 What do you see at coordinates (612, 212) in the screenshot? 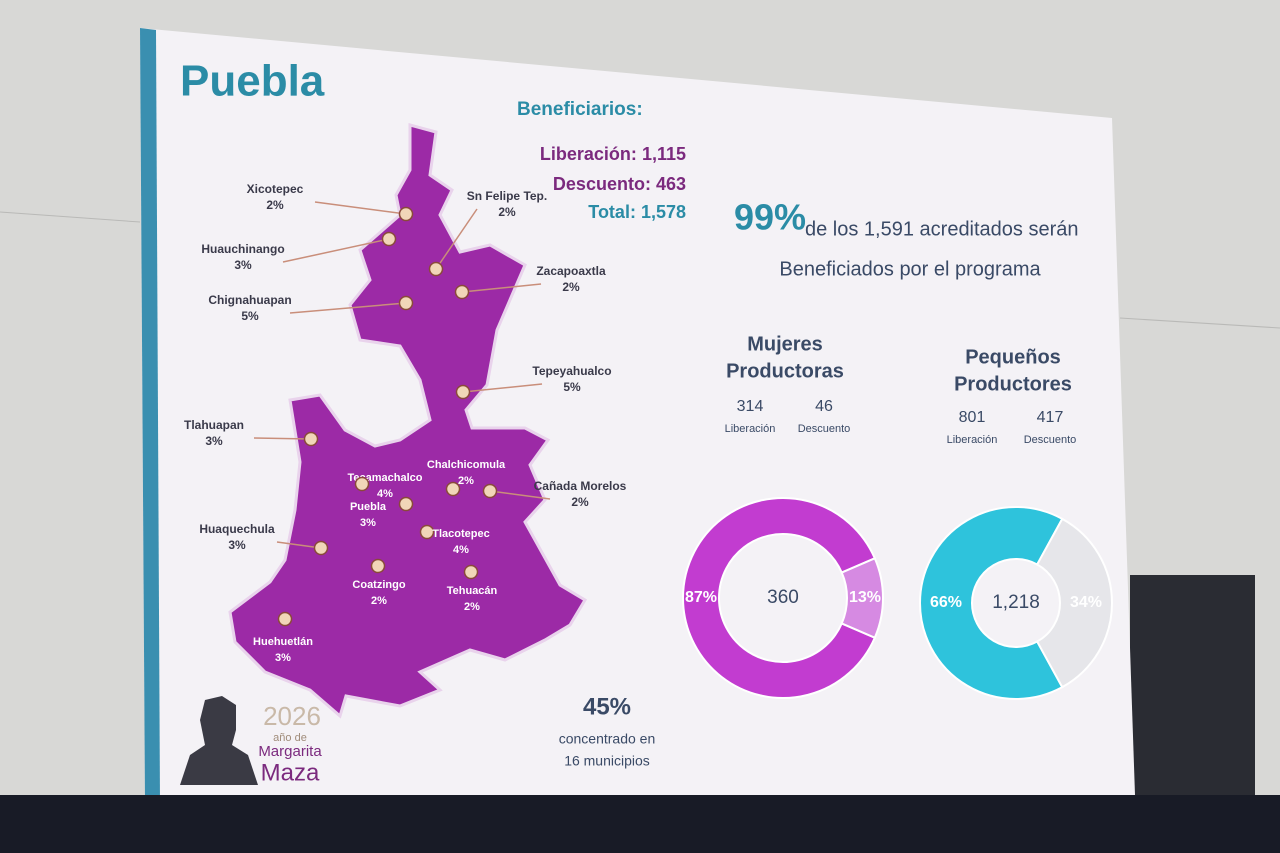
I see `line-label: Total:` at bounding box center [612, 212].